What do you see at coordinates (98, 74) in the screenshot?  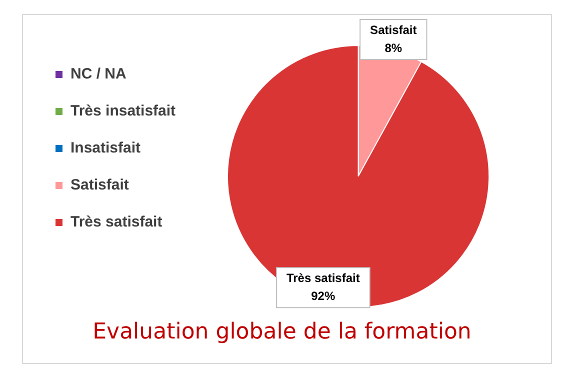 I see `legend-label: NC / NA` at bounding box center [98, 74].